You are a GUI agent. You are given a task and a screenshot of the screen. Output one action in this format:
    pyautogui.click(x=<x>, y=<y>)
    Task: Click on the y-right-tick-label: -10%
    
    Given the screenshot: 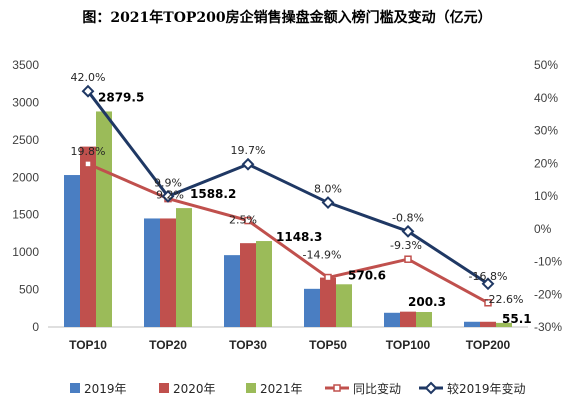 What is the action you would take?
    pyautogui.click(x=548, y=262)
    